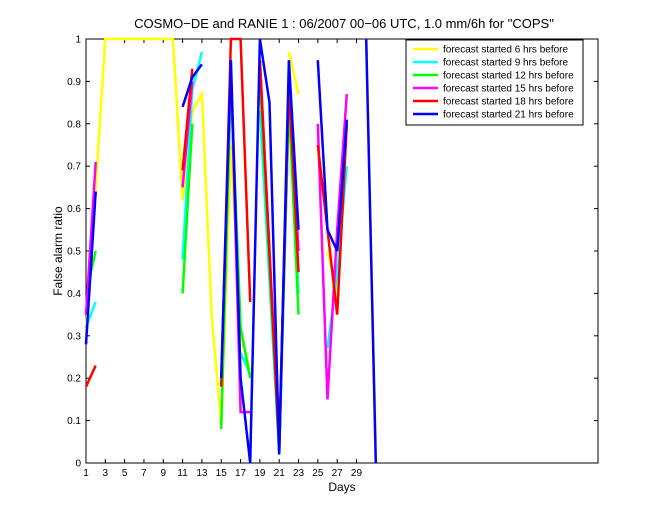 The height and width of the screenshot is (520, 660). Describe the element at coordinates (144, 473) in the screenshot. I see `x-tick-label: 7` at that location.